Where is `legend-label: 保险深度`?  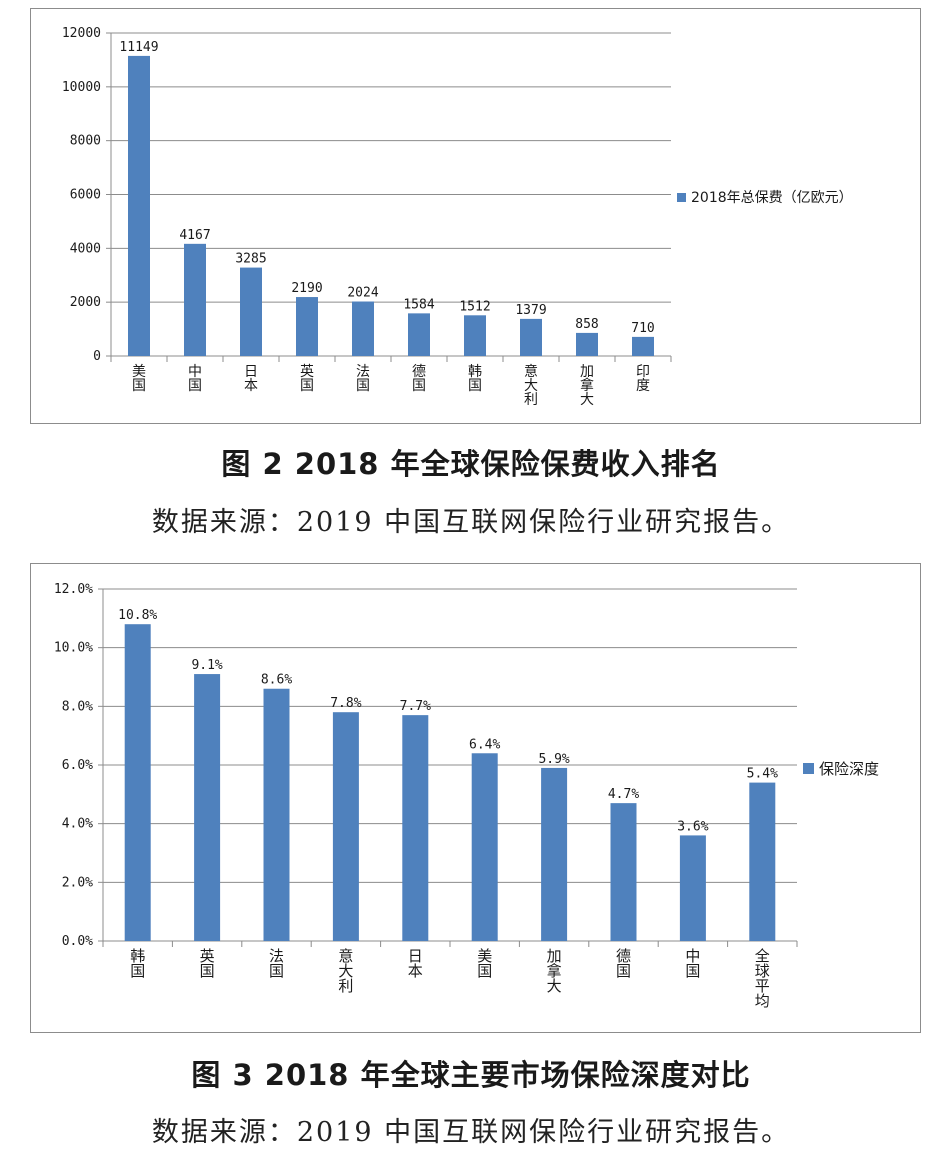 legend-label: 保险深度 is located at coordinates (849, 769).